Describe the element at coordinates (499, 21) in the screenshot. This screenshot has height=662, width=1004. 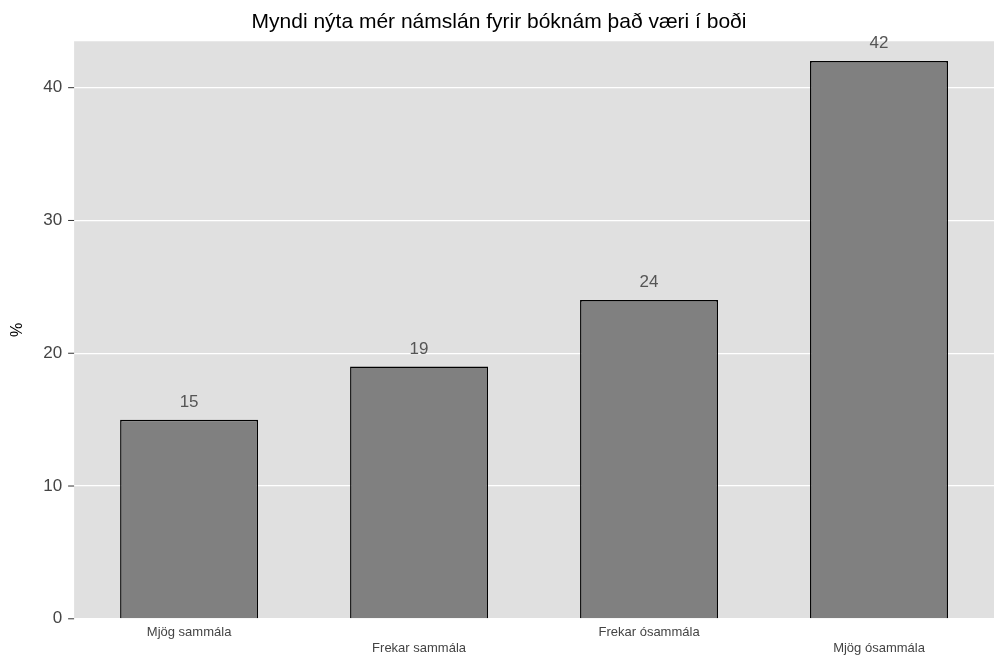
I see `chart-title: Myndi nýta mér námslán fyrir bóknám það væri í boði` at that location.